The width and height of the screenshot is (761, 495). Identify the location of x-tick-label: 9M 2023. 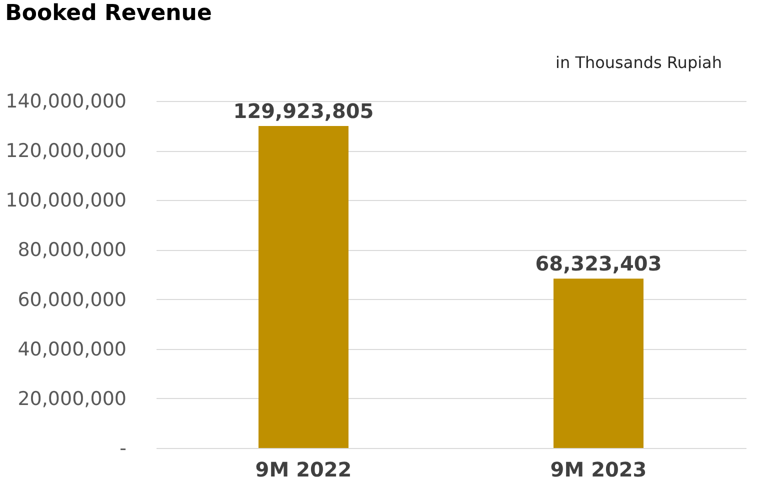
(598, 470).